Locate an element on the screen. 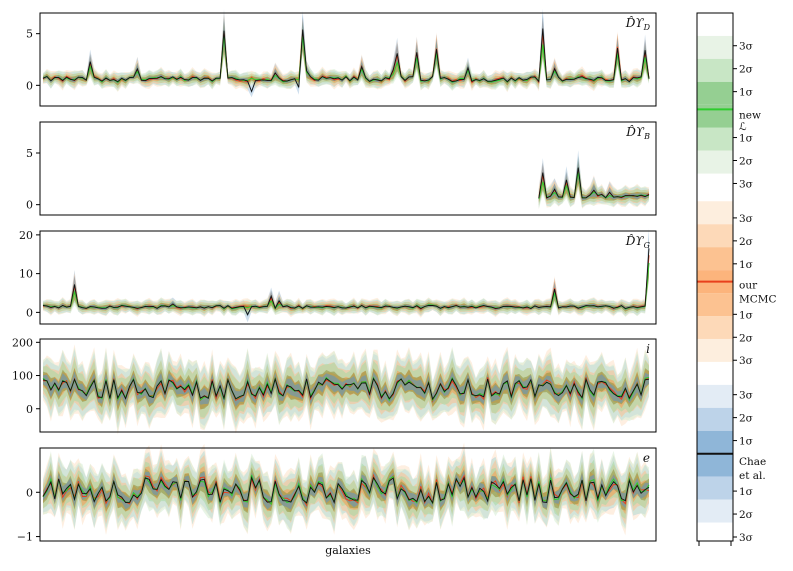 This screenshot has height=571, width=793. colorbar-label: MCMC is located at coordinates (758, 299).